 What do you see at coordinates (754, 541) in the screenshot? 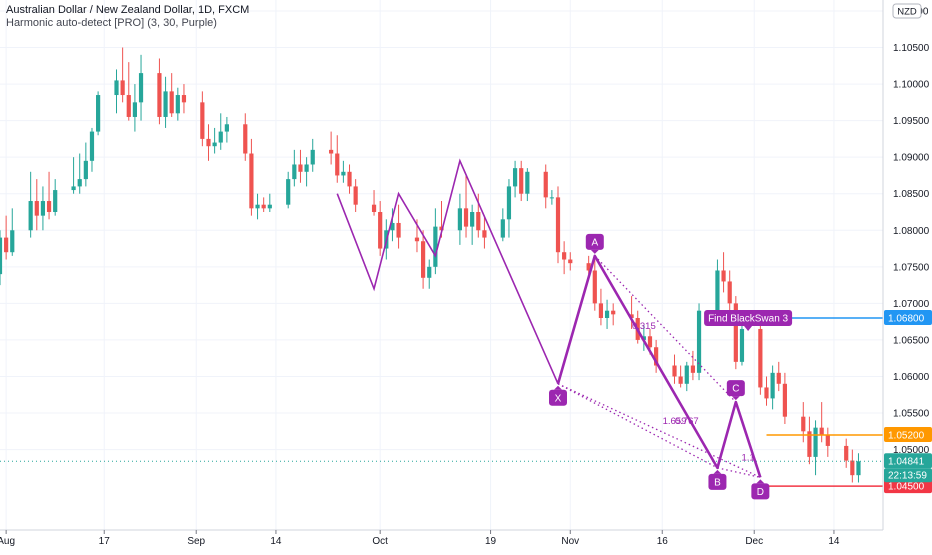
I see `time-tick-label: Dec` at bounding box center [754, 541].